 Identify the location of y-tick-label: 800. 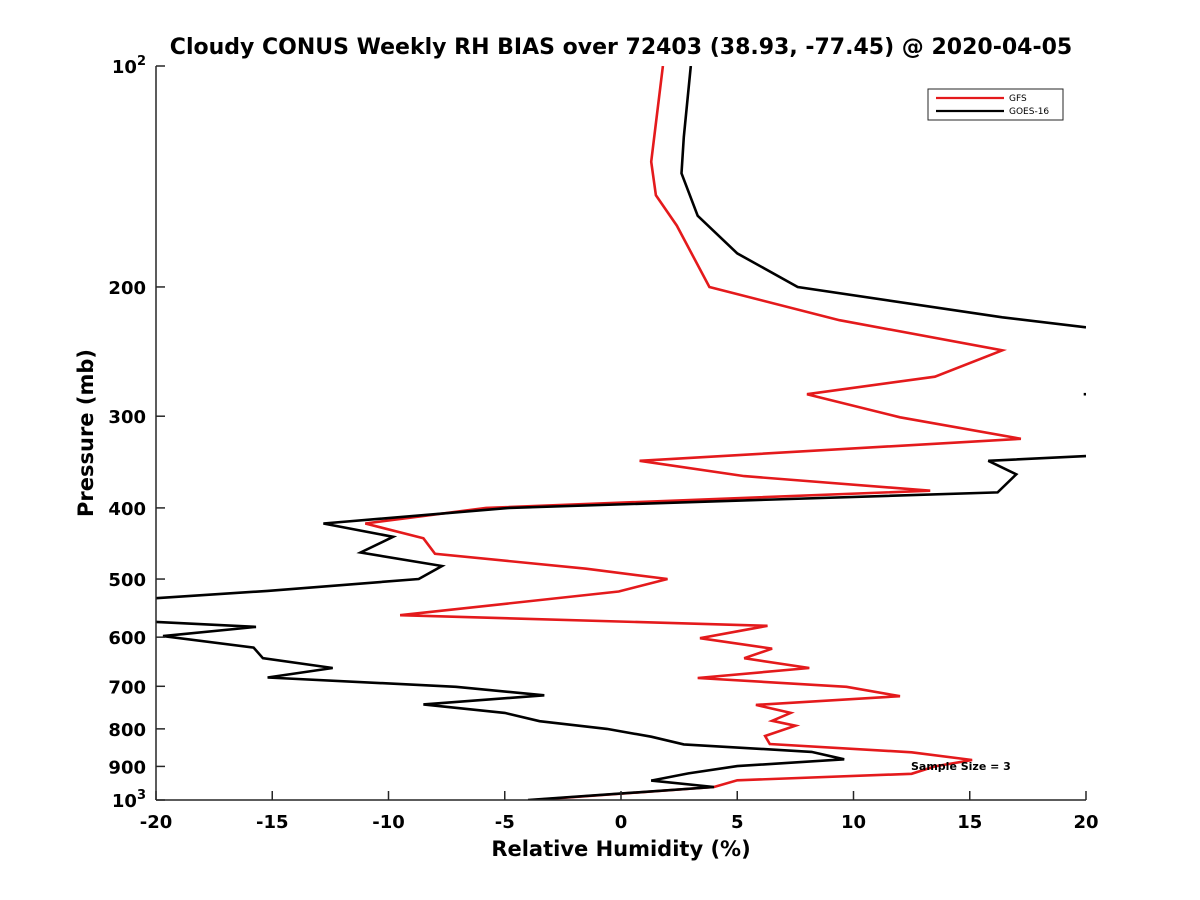
(127, 730).